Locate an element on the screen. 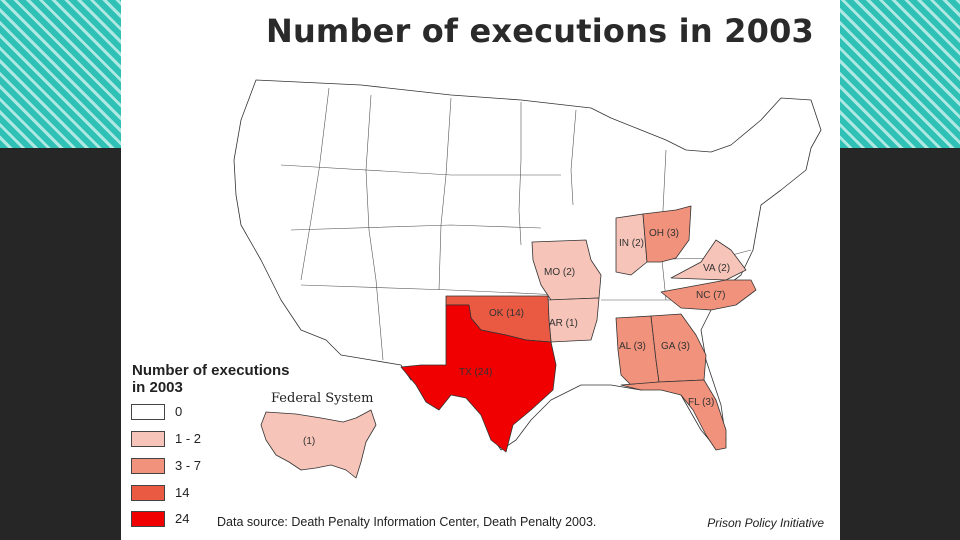  label-ga: GA (3) is located at coordinates (675, 346).